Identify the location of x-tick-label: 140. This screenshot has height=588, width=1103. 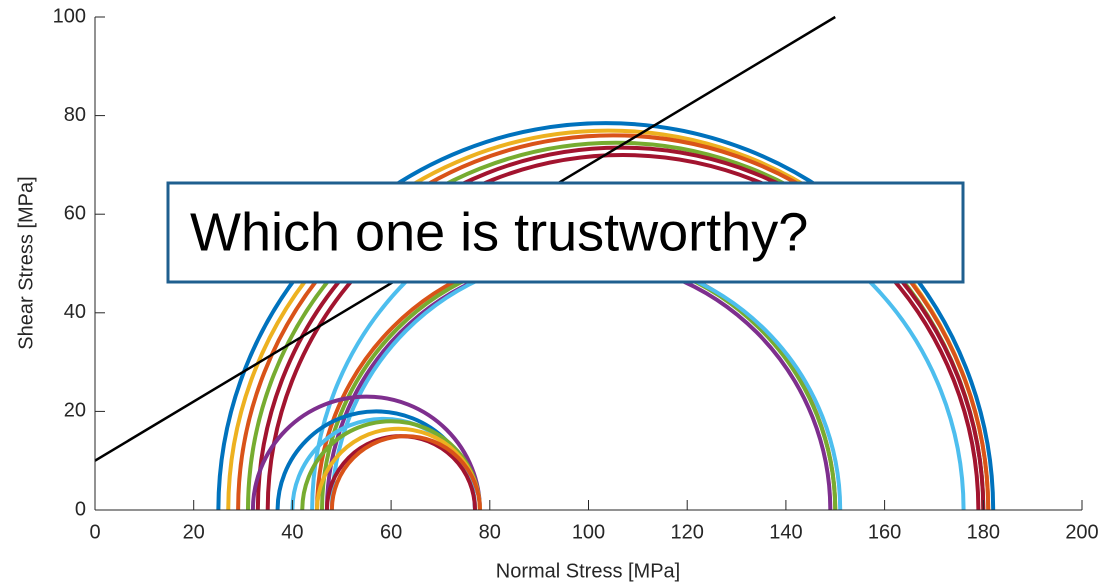
(785, 532).